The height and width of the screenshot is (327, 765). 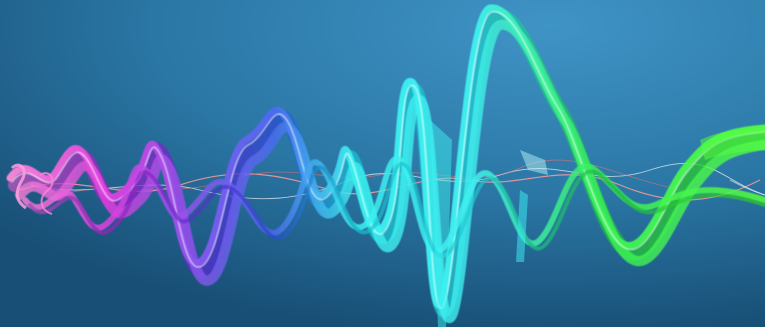 I want to click on pink-wisps, so click(x=32, y=189).